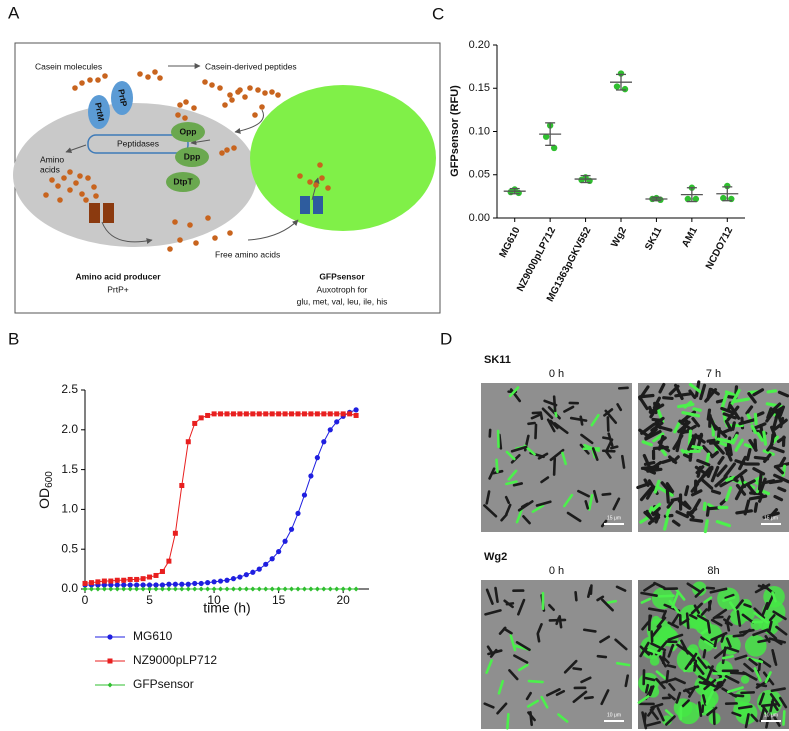 The height and width of the screenshot is (731, 789). I want to click on label: Auxotroph for, so click(341, 289).